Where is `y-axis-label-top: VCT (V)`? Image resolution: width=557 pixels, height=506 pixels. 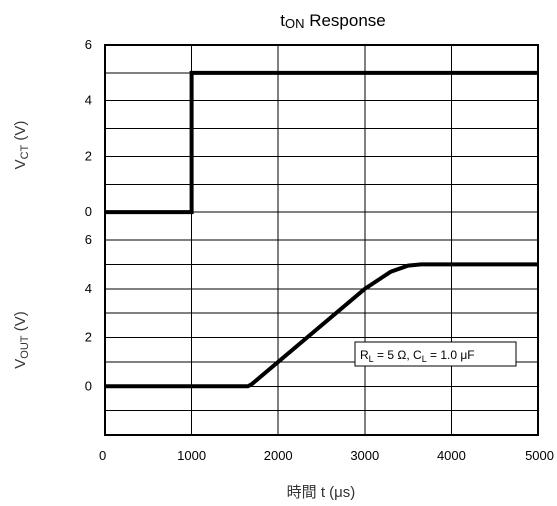 y-axis-label-top: VCT (V) is located at coordinates (21, 145).